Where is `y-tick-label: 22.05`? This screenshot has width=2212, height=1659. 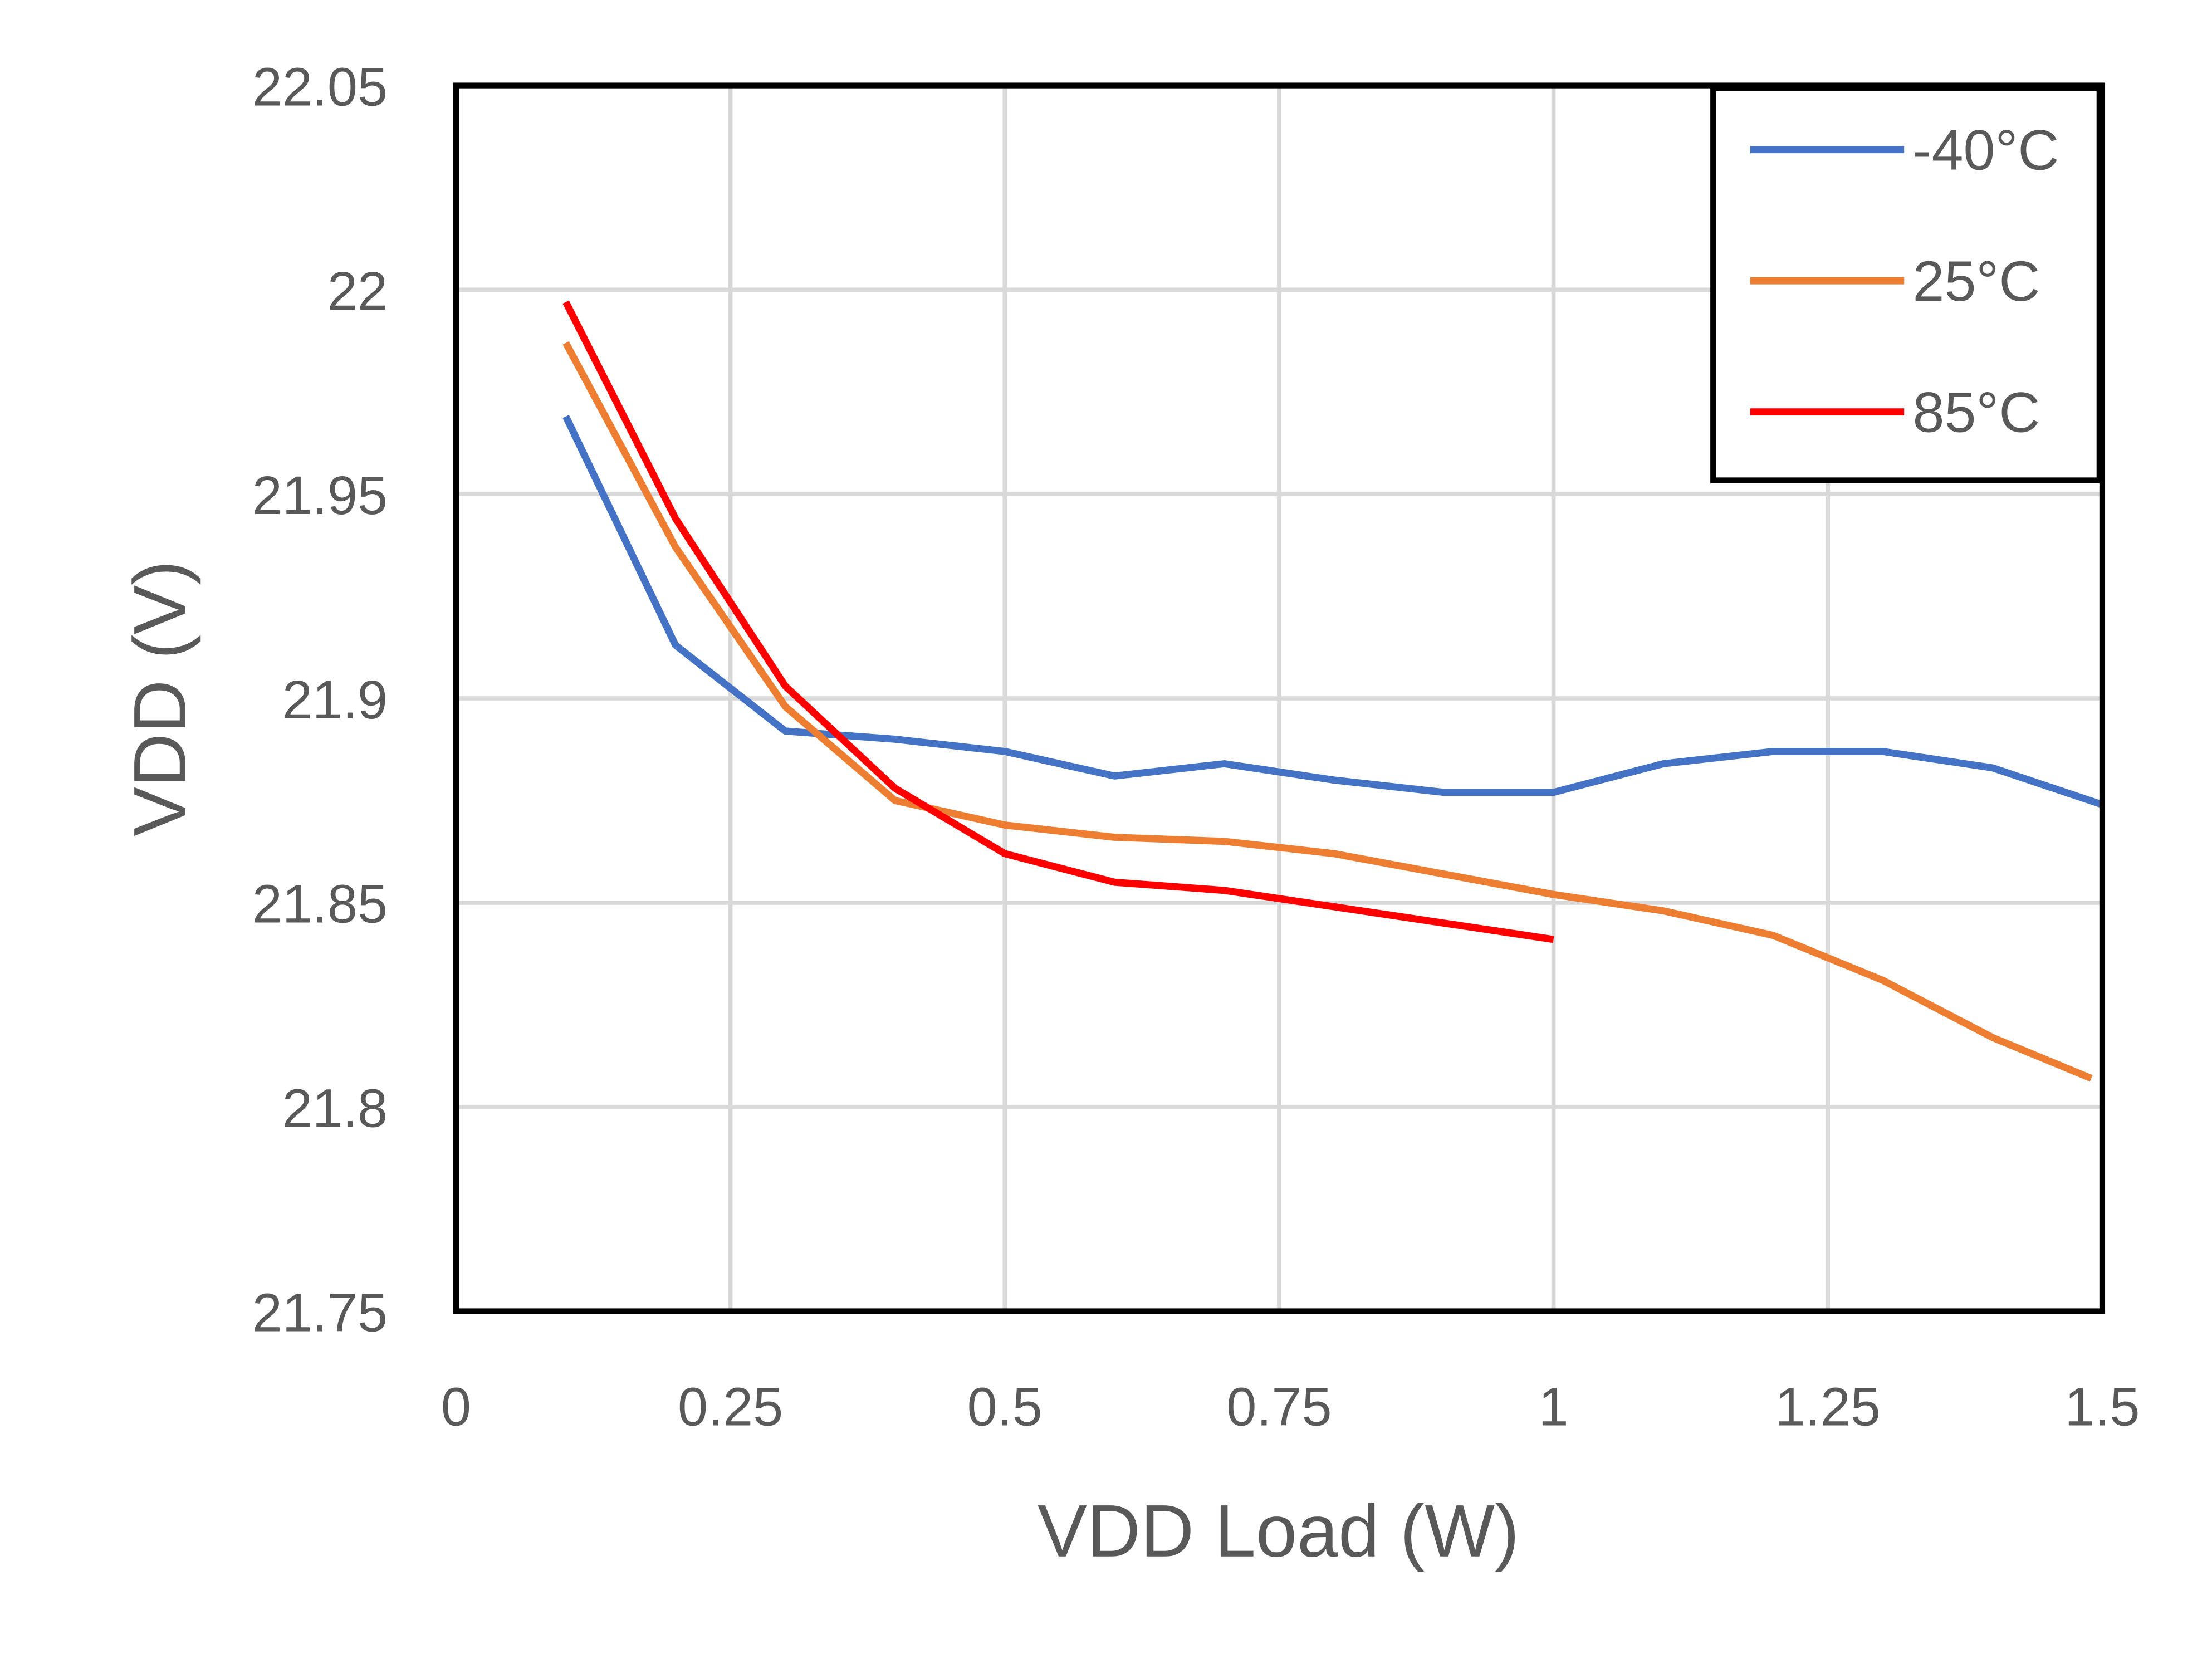
y-tick-label: 22.05 is located at coordinates (320, 86).